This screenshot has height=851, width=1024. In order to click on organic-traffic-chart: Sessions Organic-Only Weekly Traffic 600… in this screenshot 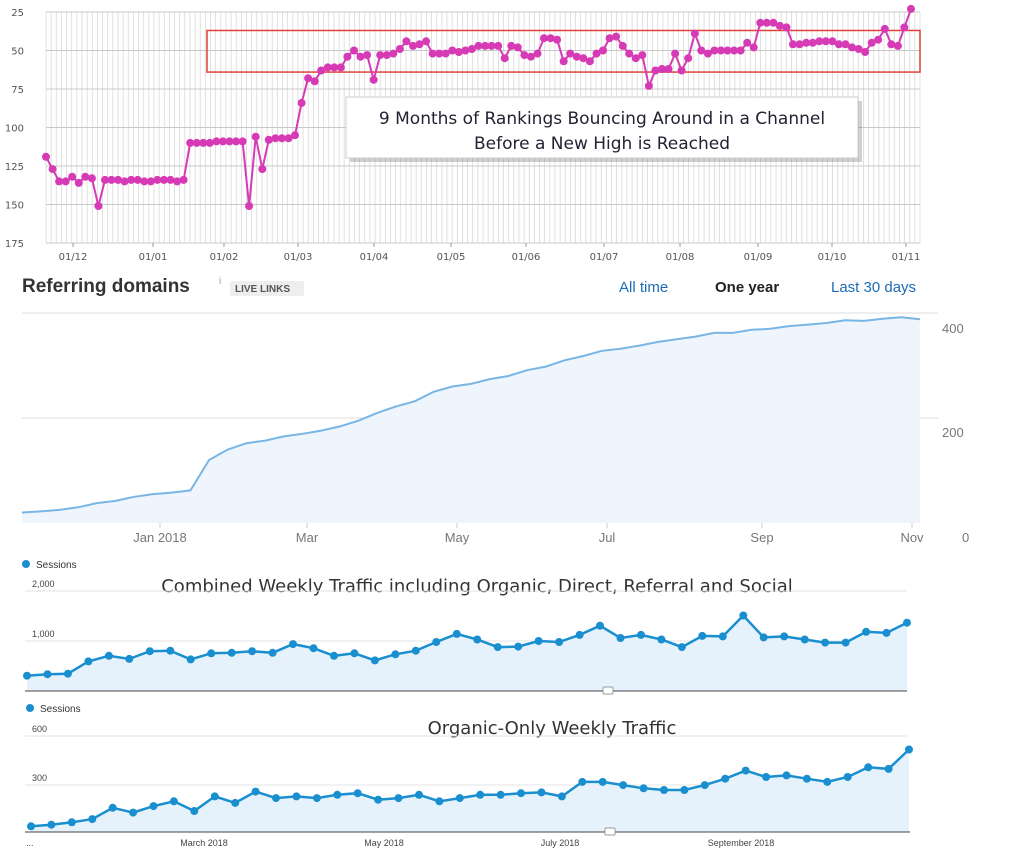, I will do `click(469, 776)`.